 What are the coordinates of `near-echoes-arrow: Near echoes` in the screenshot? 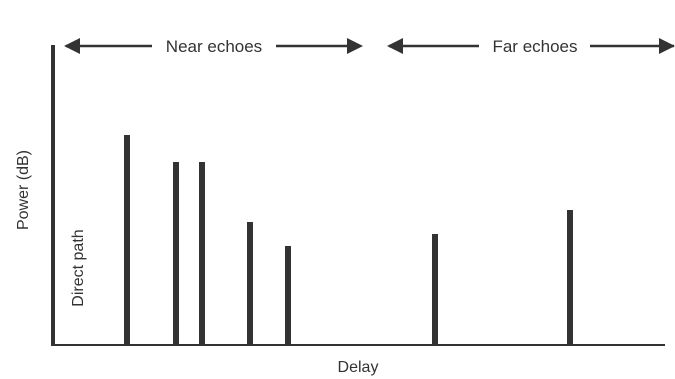 It's located at (213, 46).